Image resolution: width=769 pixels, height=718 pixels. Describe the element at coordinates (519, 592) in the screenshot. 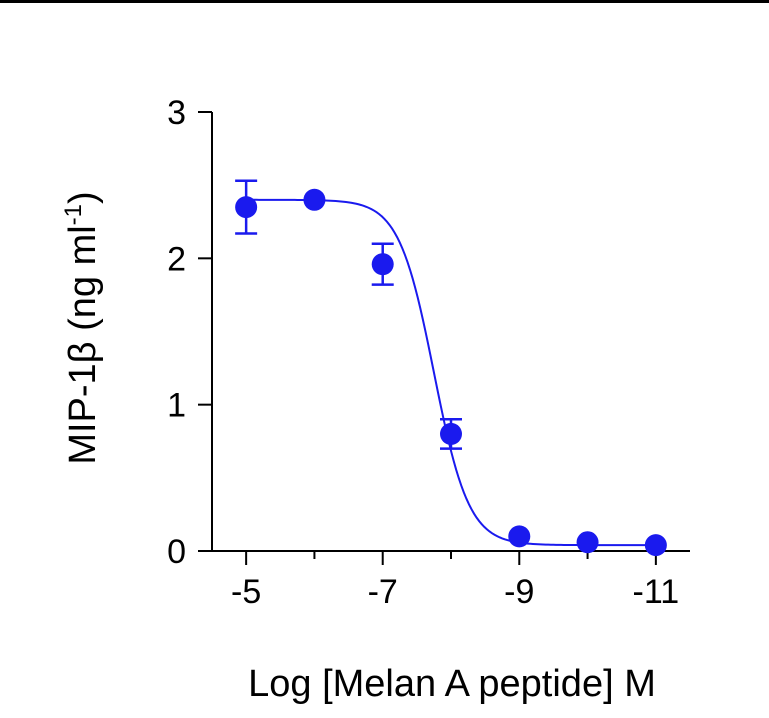

I see `x-tick-label: -9` at that location.